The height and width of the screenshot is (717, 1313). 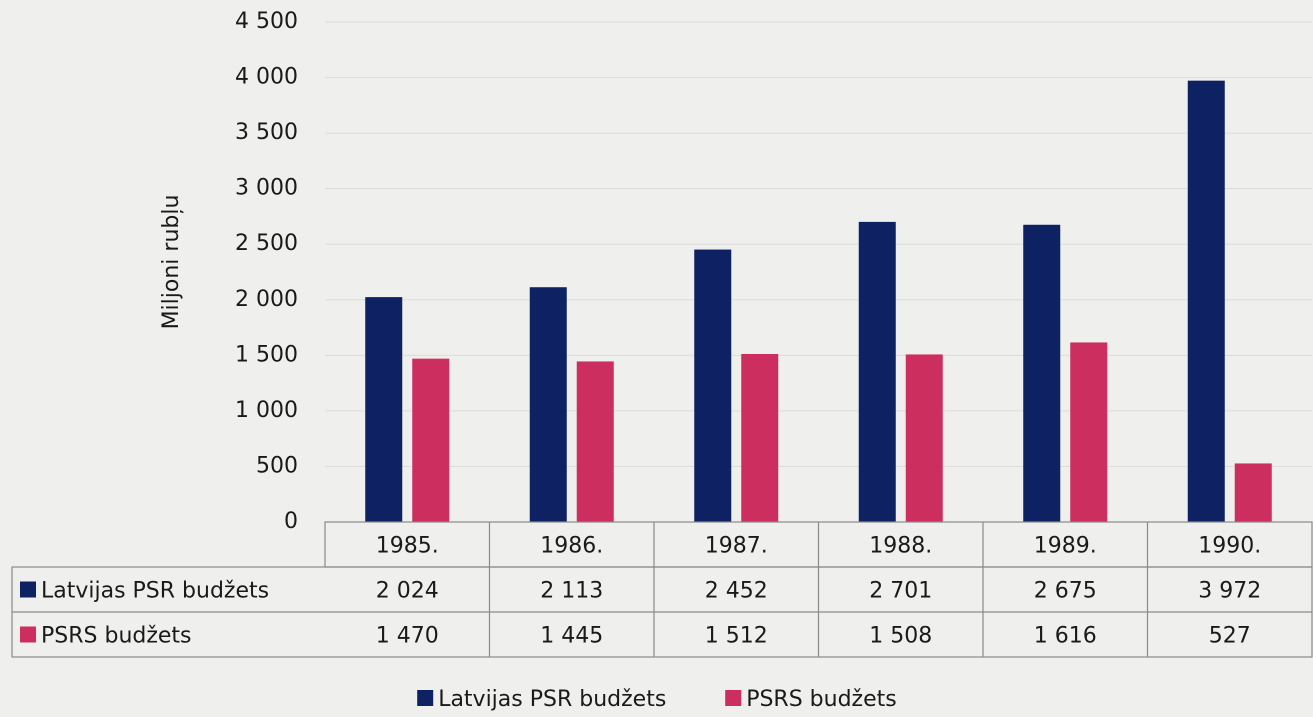 What do you see at coordinates (407, 636) in the screenshot?
I see `table-value: 1 470` at bounding box center [407, 636].